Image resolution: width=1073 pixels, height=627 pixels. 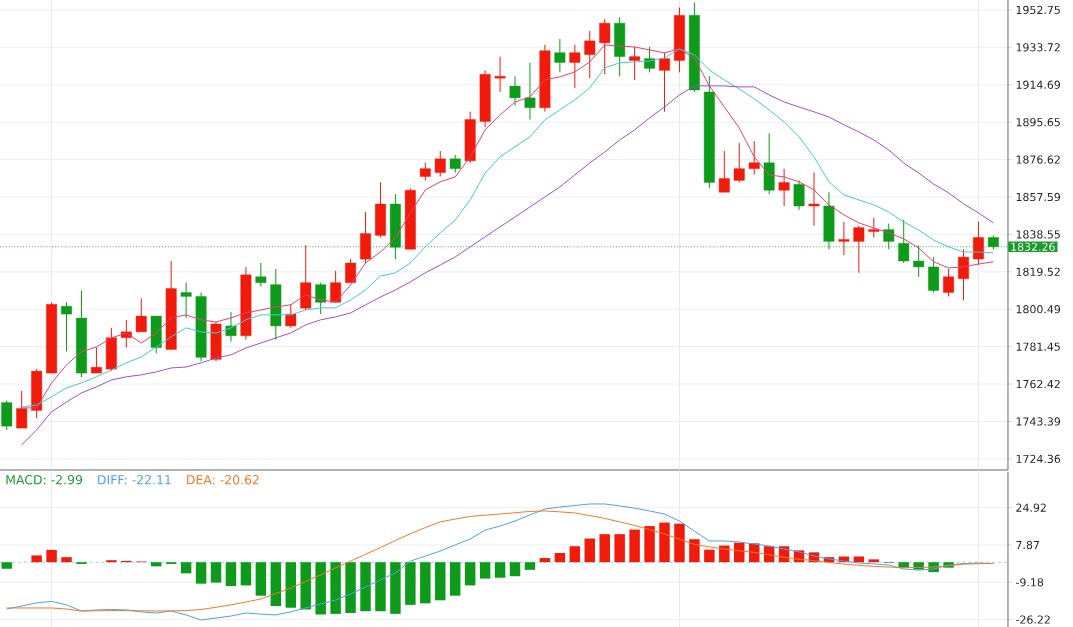 What do you see at coordinates (1038, 234) in the screenshot?
I see `y-tick-label: 1838.55` at bounding box center [1038, 234].